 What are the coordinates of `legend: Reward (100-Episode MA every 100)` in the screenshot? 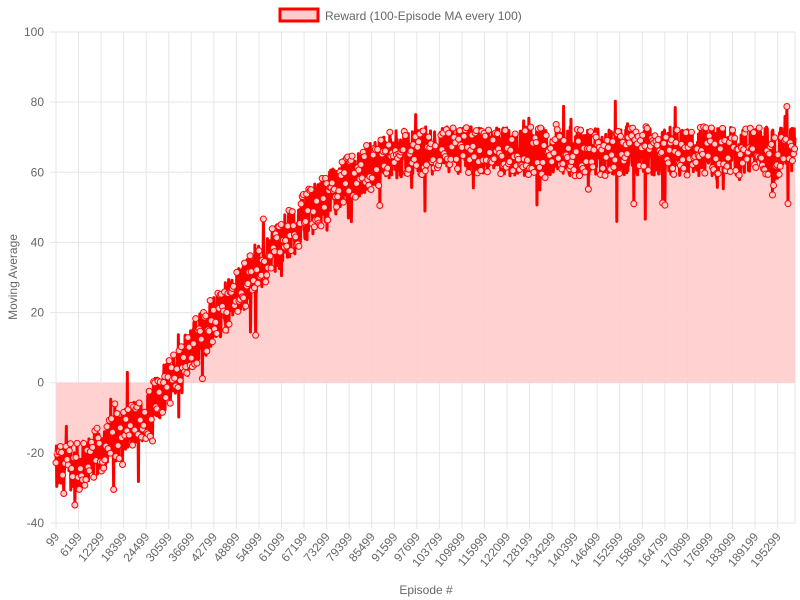 It's located at (400, 15).